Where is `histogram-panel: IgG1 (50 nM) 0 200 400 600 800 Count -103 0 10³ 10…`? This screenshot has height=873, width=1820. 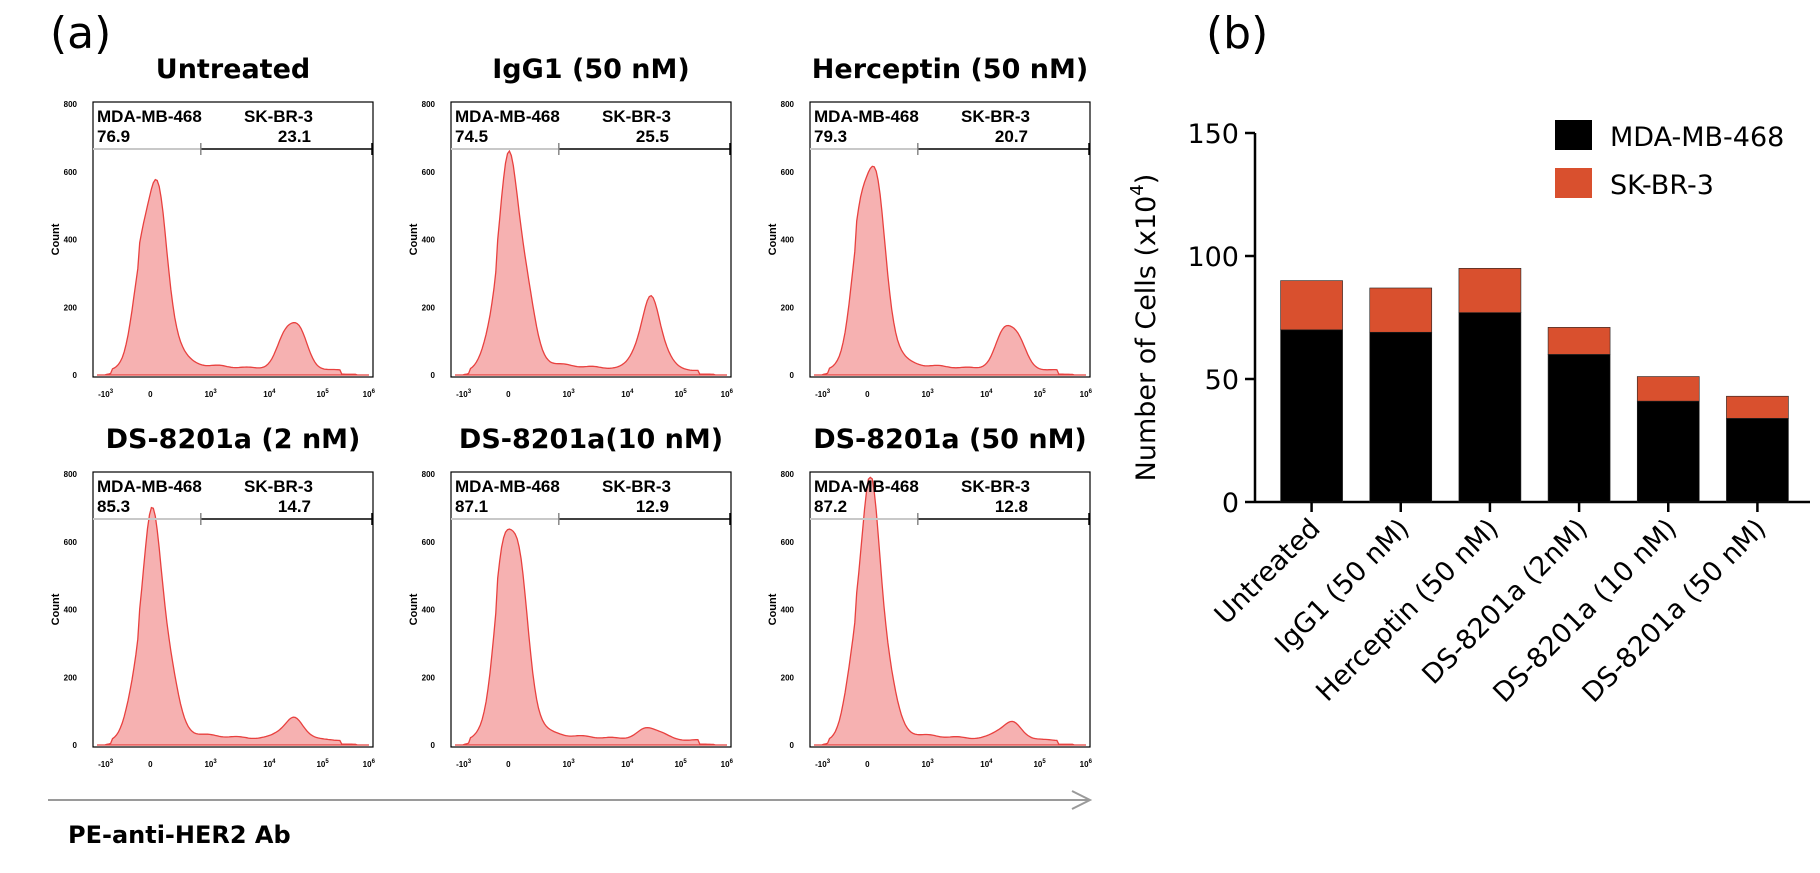
histogram-panel: IgG1 (50 nM) 0 200 400 600 800 Count -103 0 10³ 10… is located at coordinates (571, 226).